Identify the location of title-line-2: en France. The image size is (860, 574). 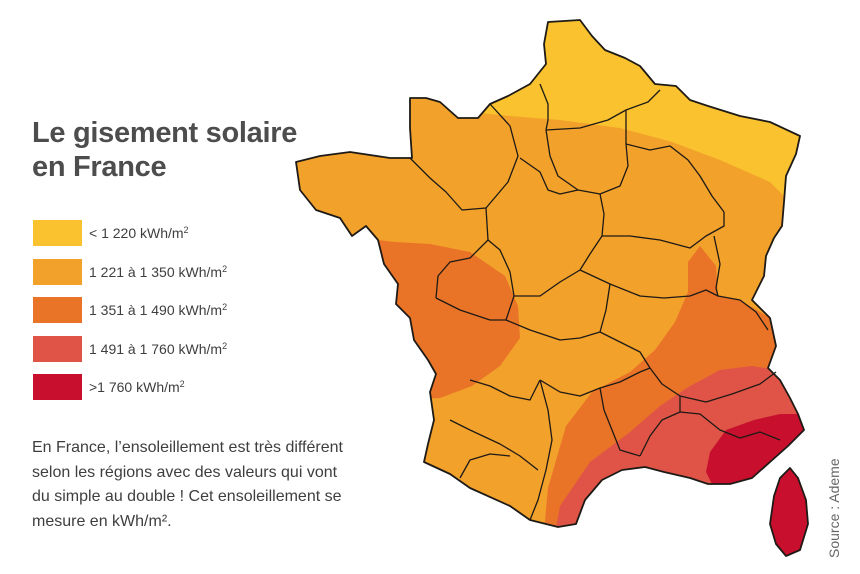
(99, 167).